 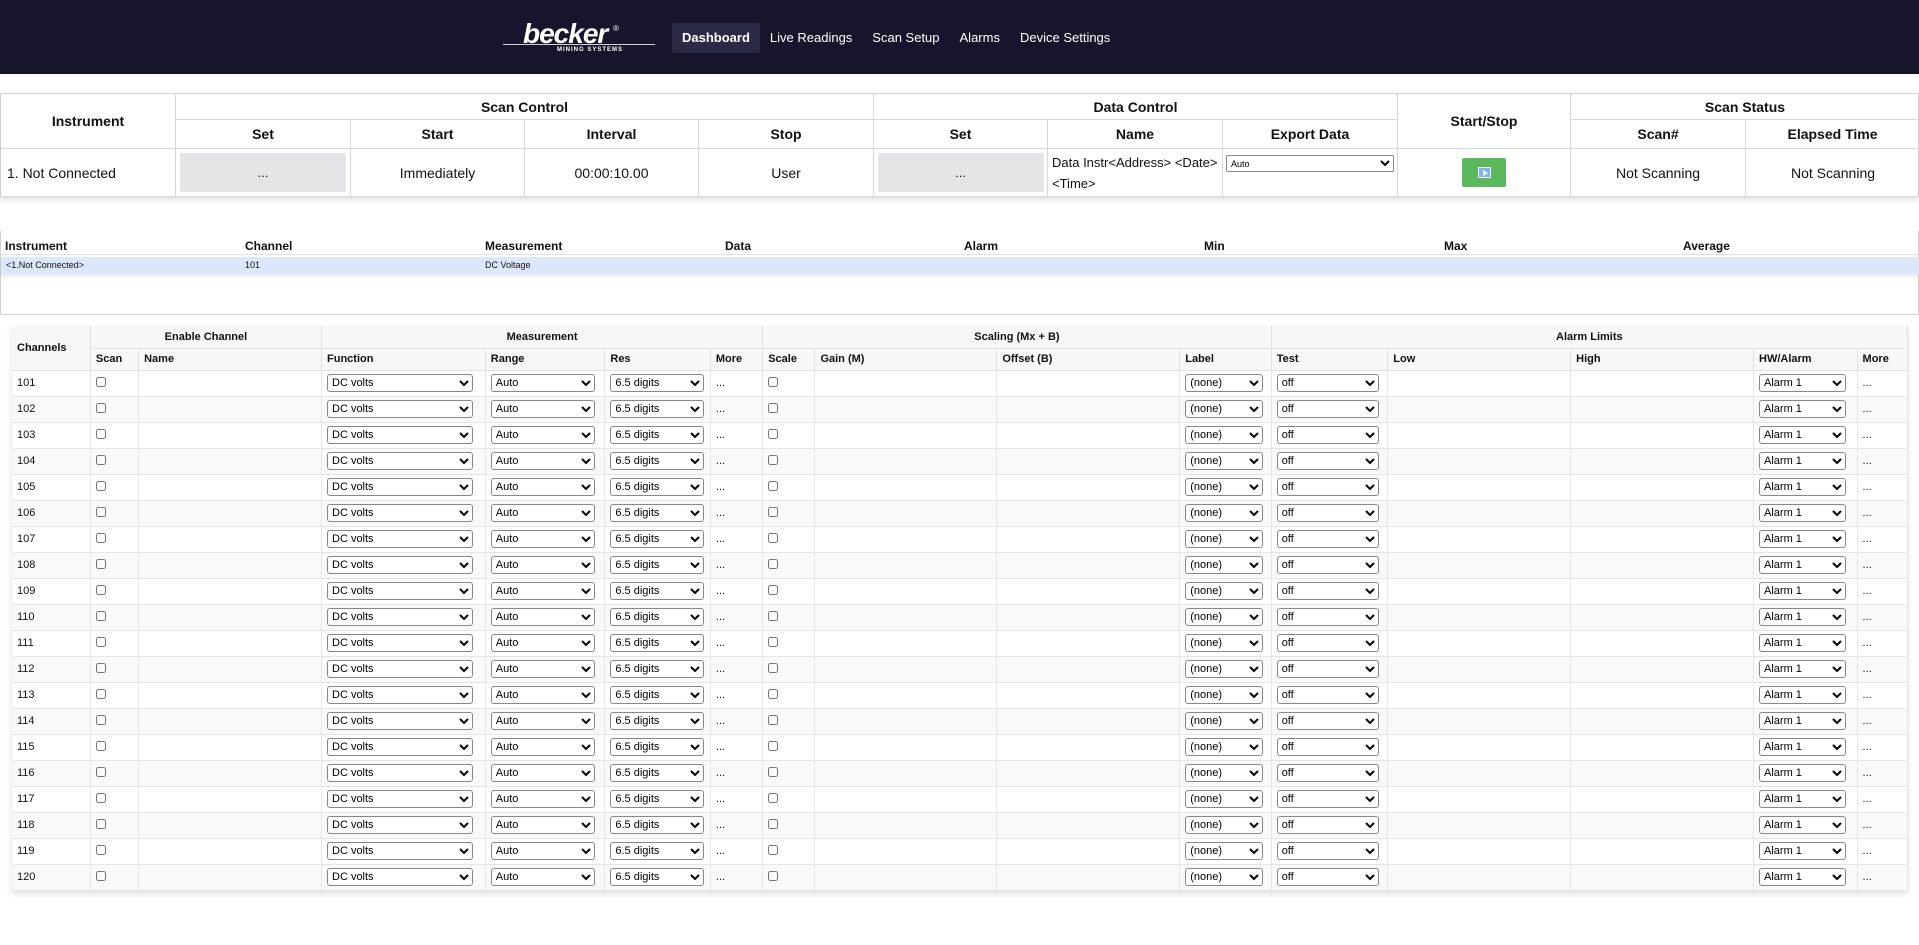 I want to click on readings-row: <1.Not Connected> 101 DC Voltage, so click(x=960, y=265).